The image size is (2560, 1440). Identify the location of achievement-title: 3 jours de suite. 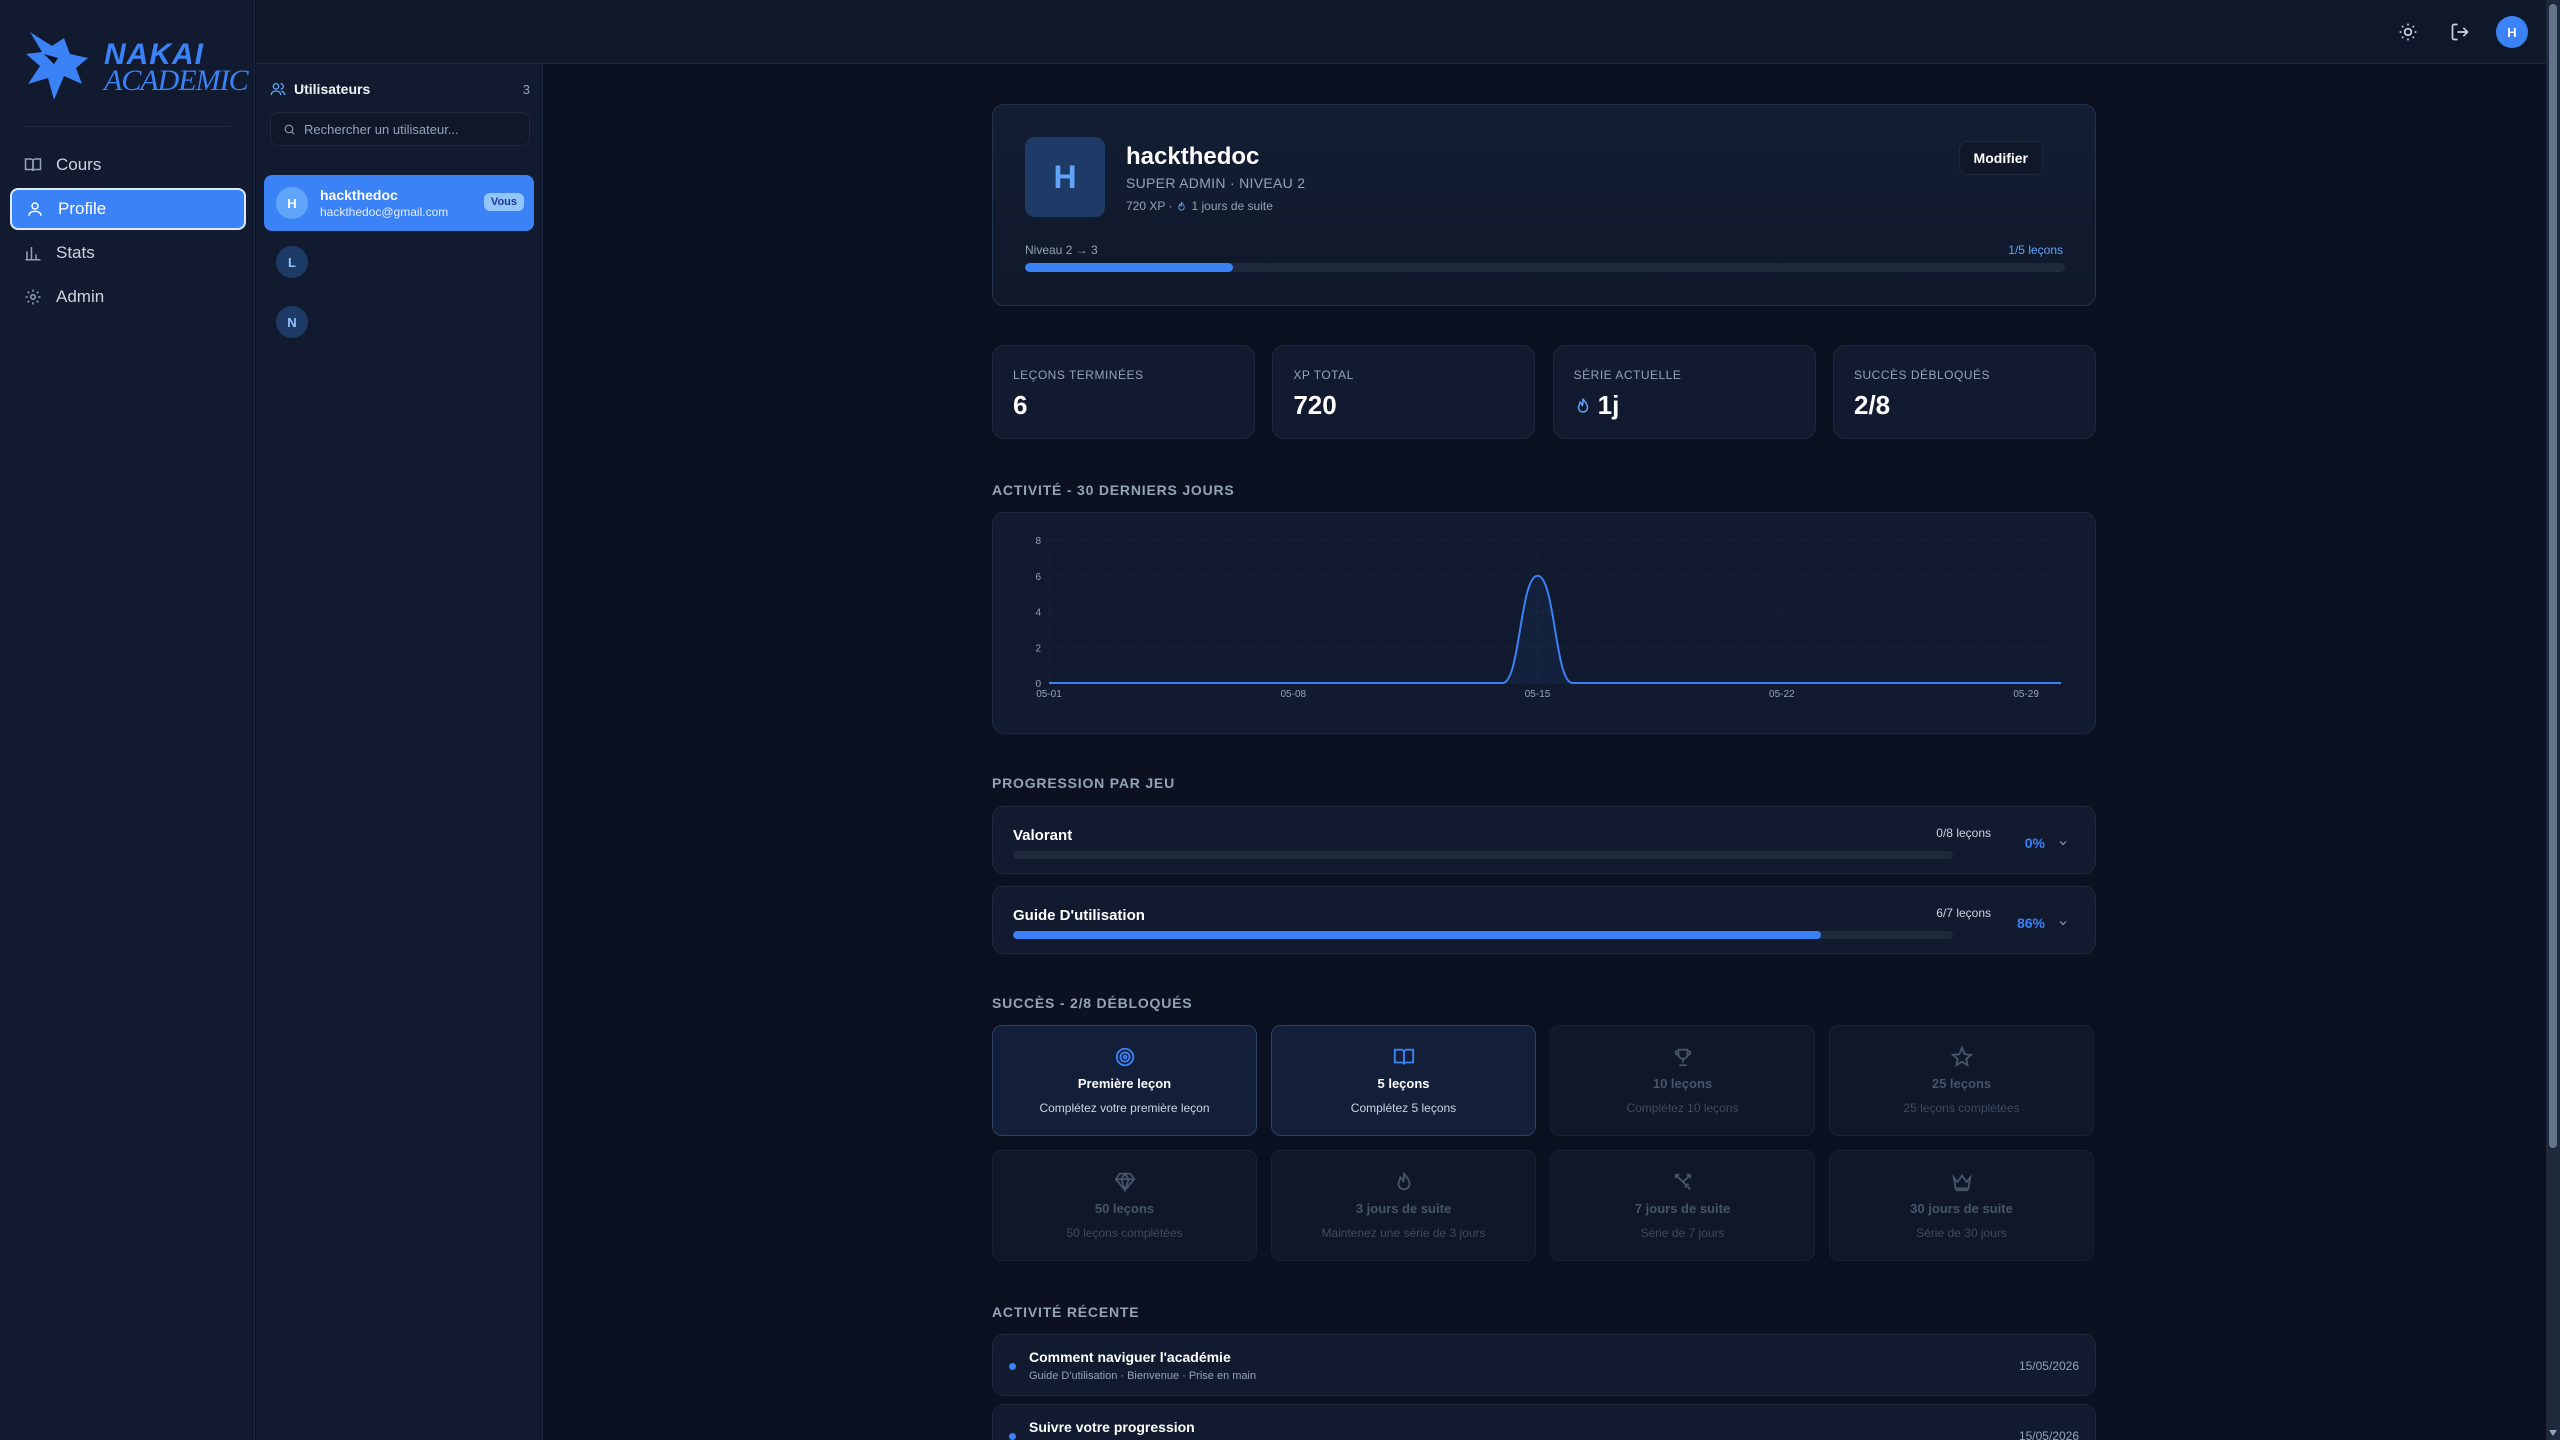
(1403, 1208).